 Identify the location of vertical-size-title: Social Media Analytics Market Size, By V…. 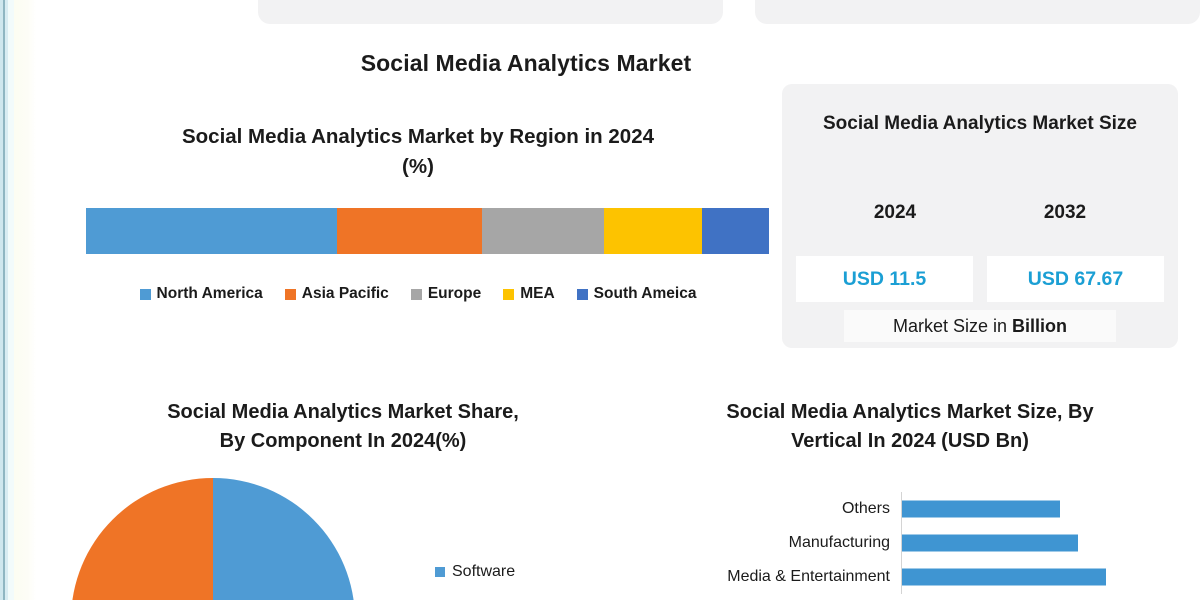
(910, 427).